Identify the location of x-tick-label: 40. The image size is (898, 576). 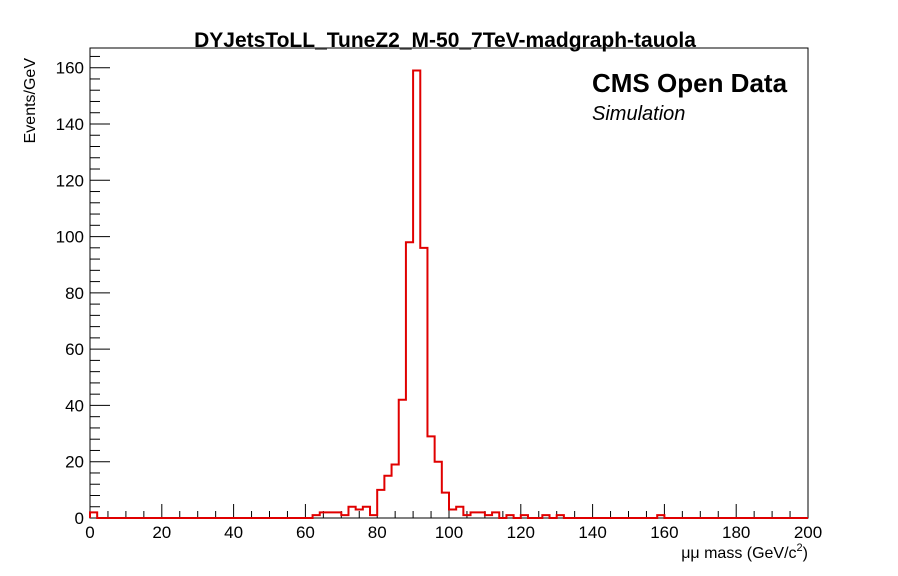
(233, 532).